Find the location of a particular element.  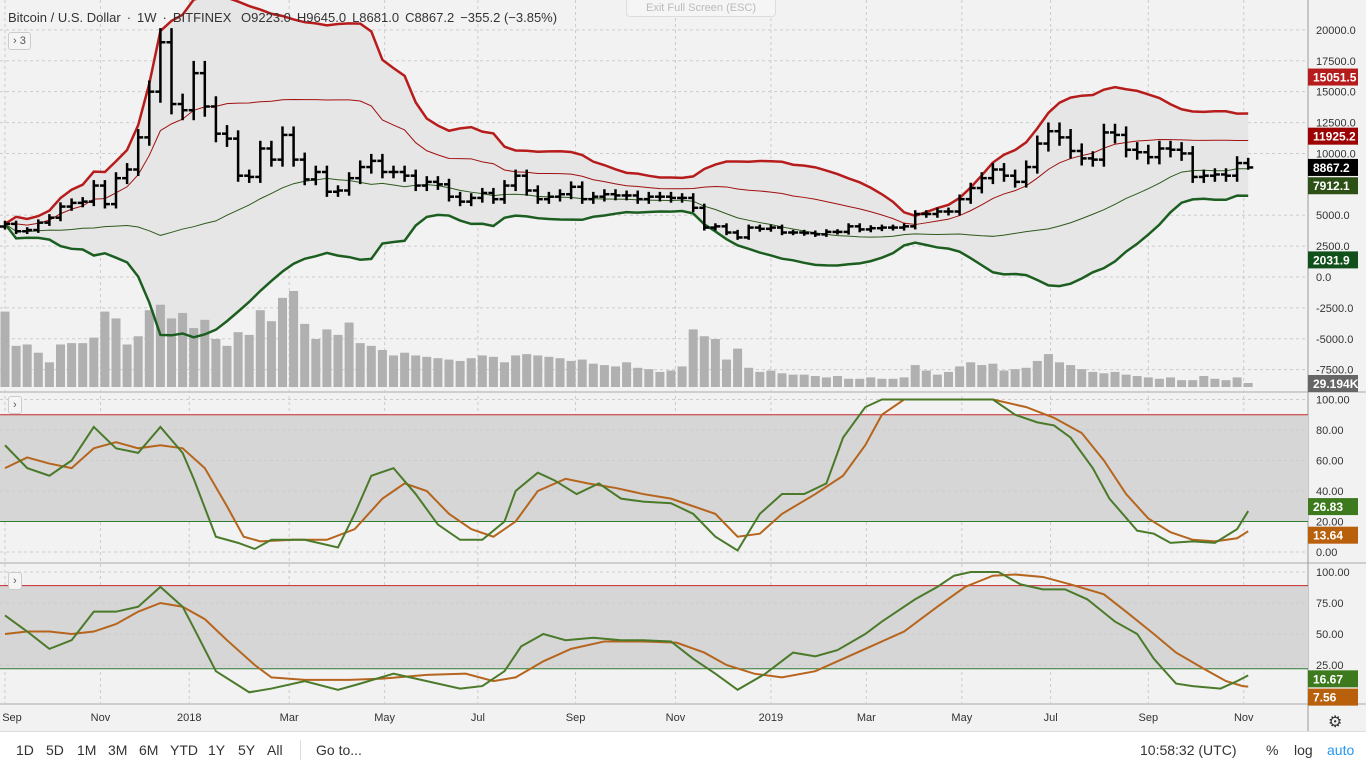

range-5y-button: 5Y is located at coordinates (247, 750).